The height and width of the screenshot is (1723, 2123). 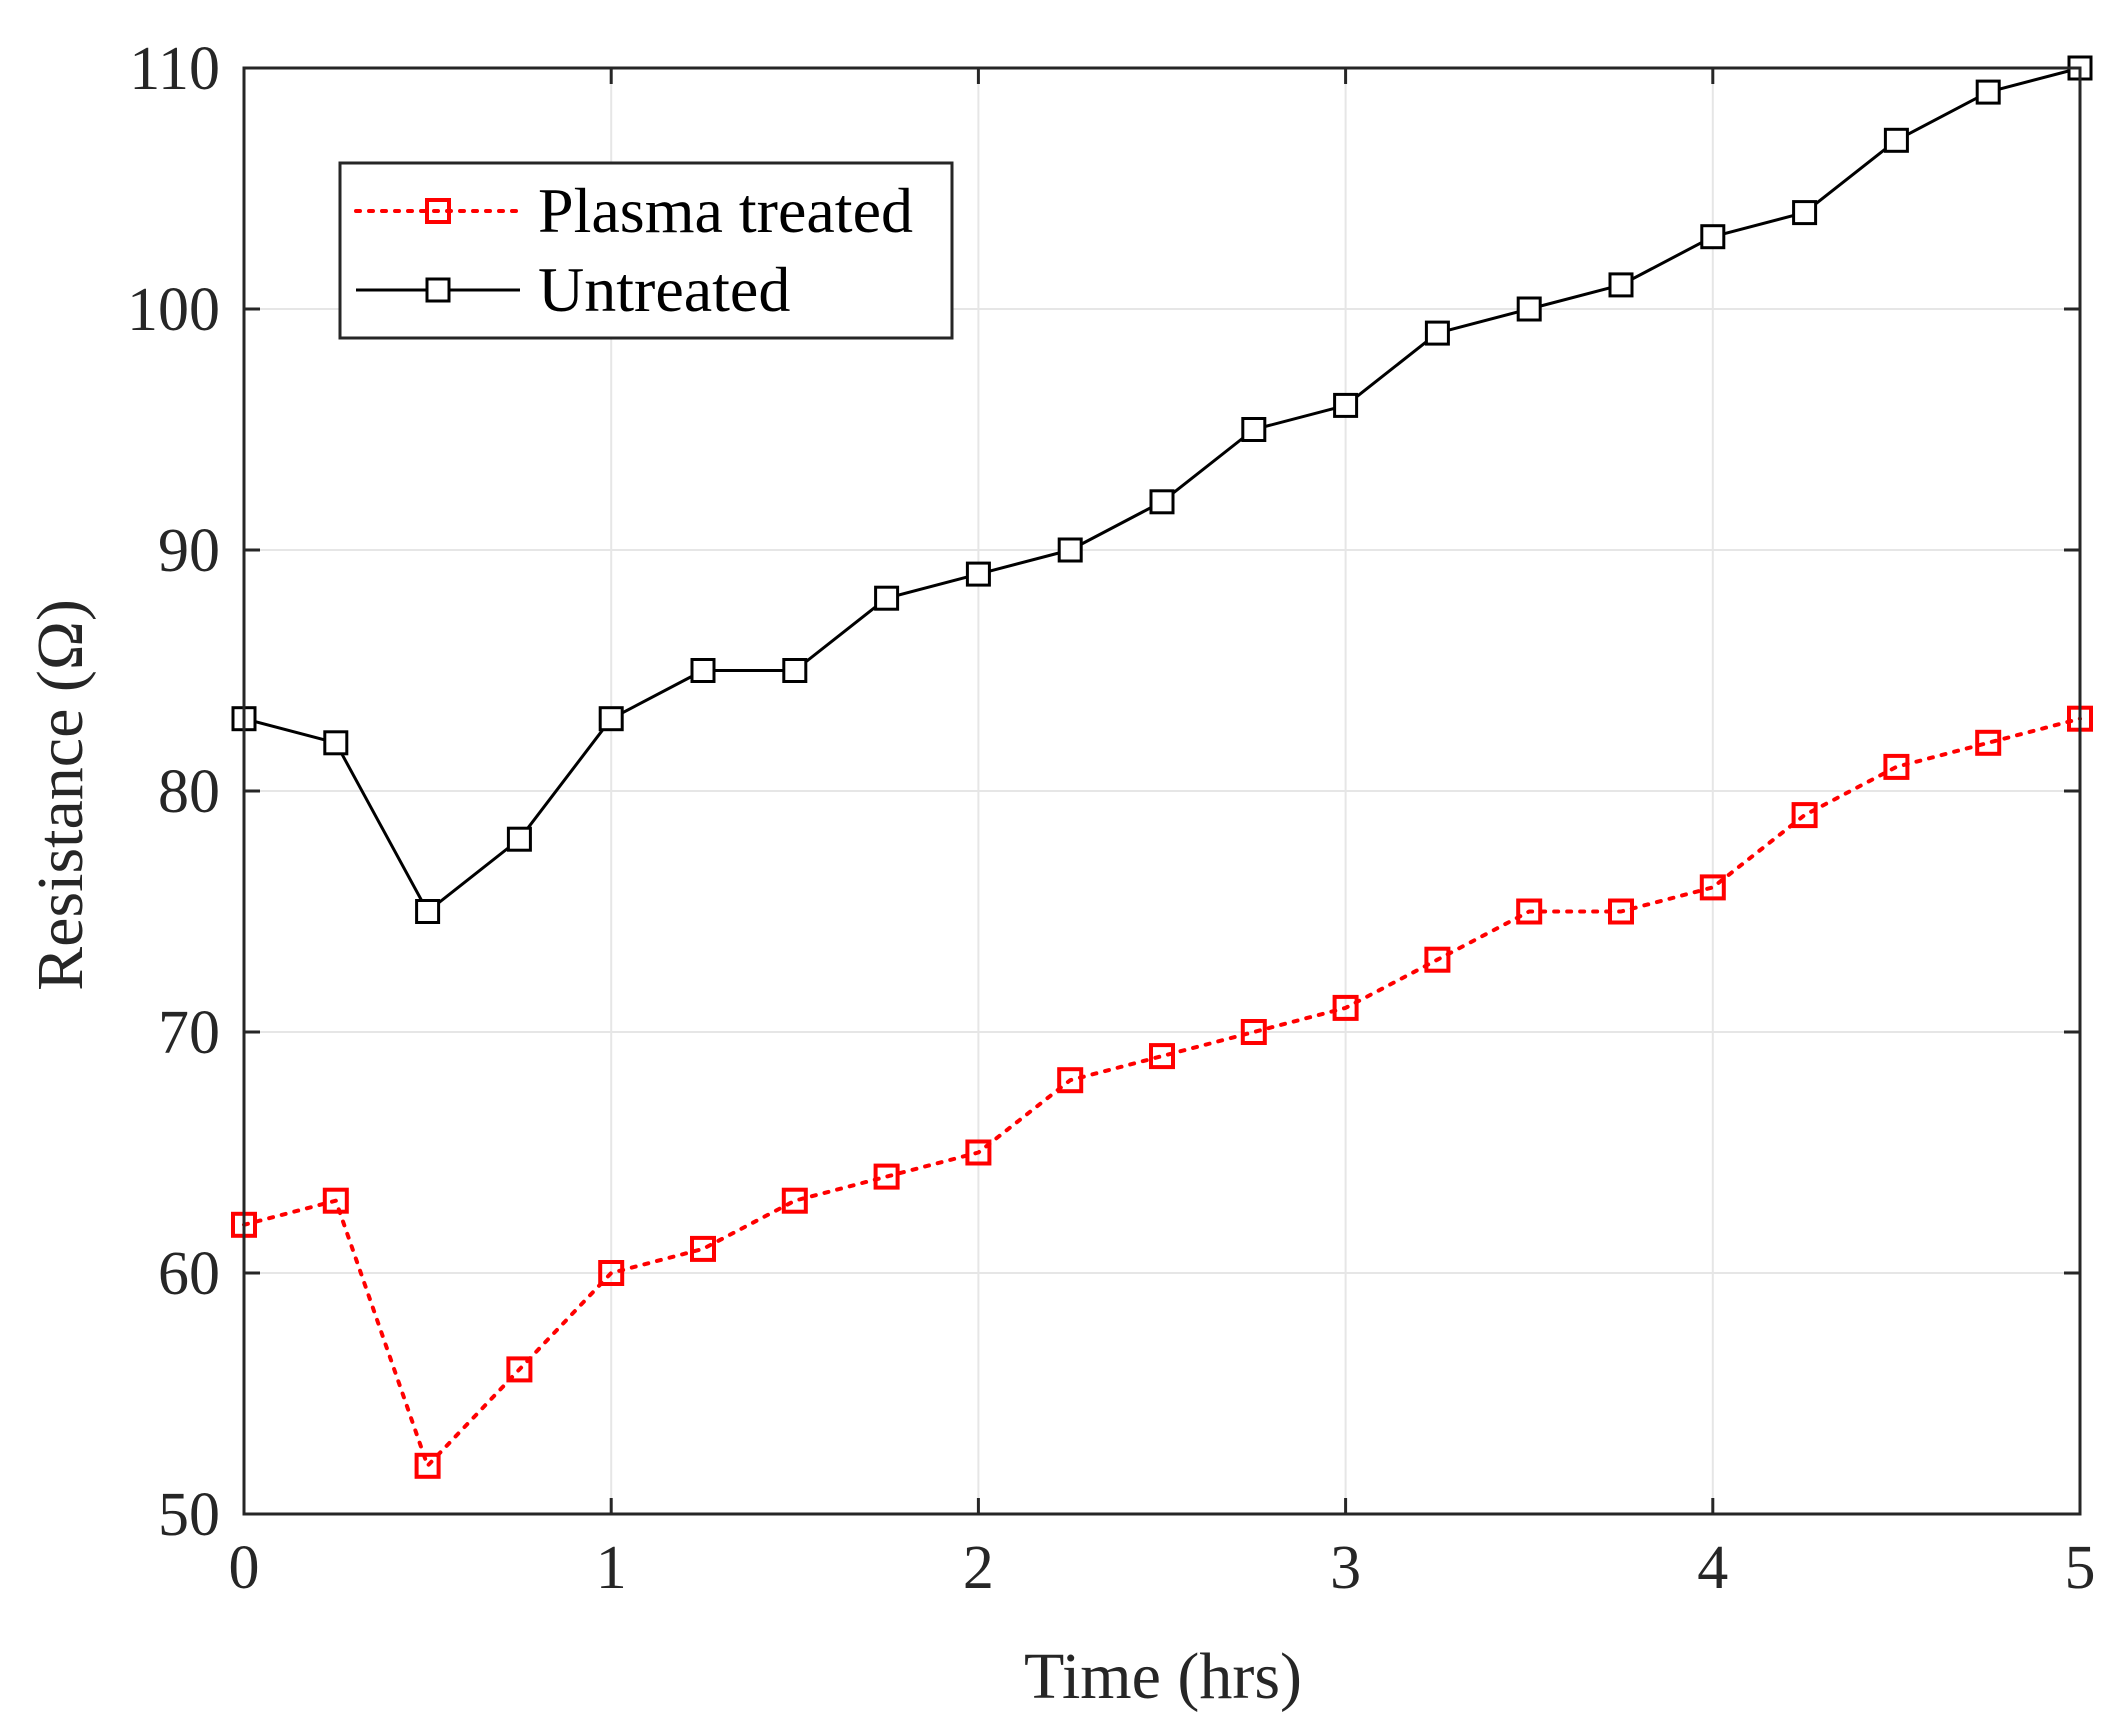 I want to click on legend-box, so click(x=646, y=250).